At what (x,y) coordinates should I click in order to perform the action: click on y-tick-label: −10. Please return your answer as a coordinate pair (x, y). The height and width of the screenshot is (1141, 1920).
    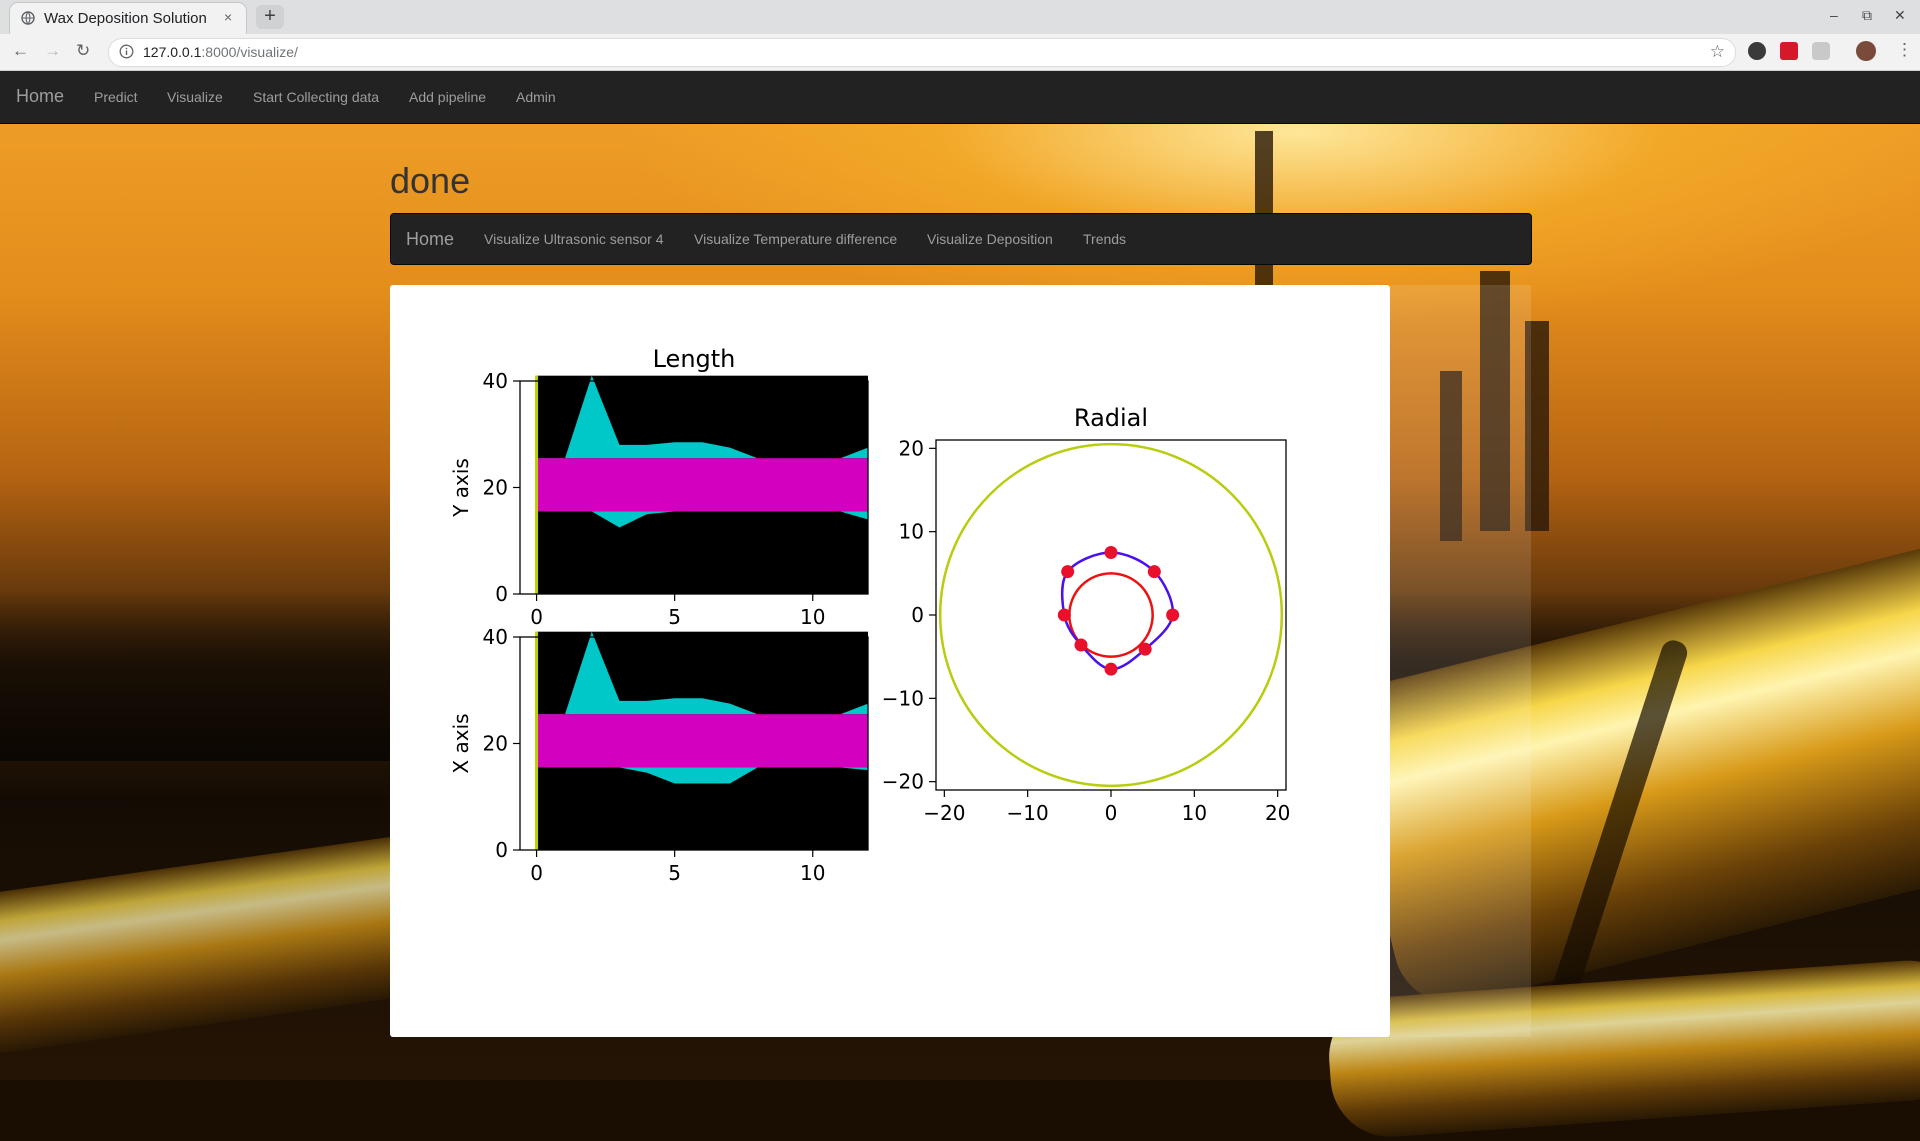
    Looking at the image, I should click on (903, 698).